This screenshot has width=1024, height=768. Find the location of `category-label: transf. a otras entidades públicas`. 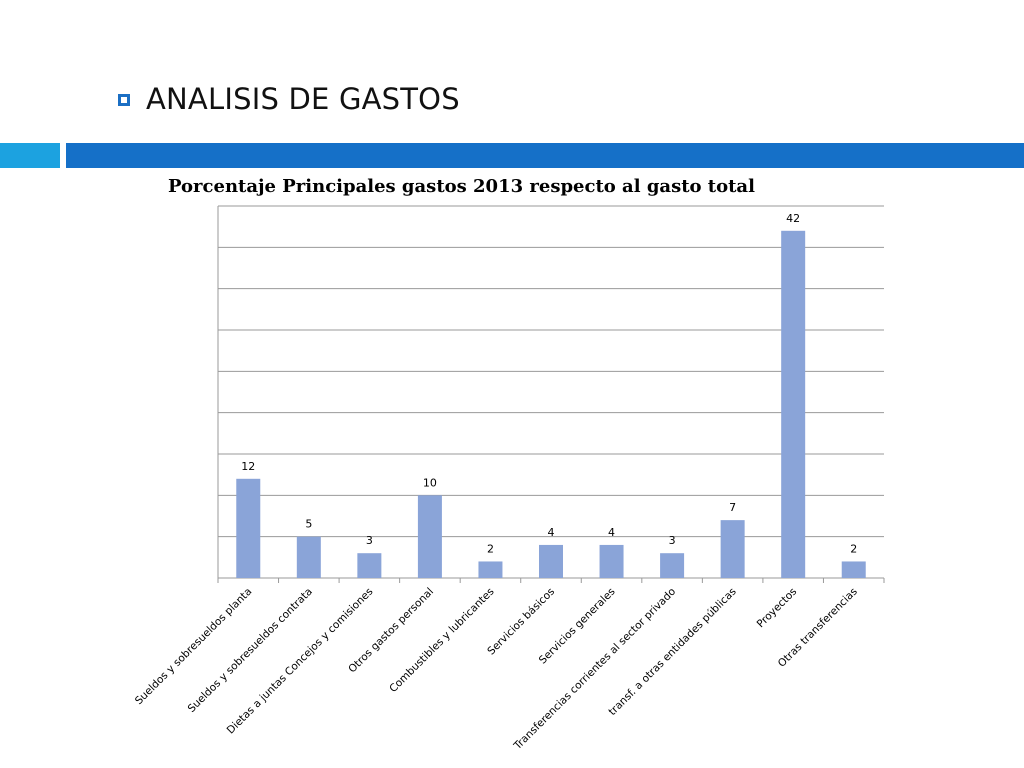

category-label: transf. a otras entidades públicas is located at coordinates (672, 652).